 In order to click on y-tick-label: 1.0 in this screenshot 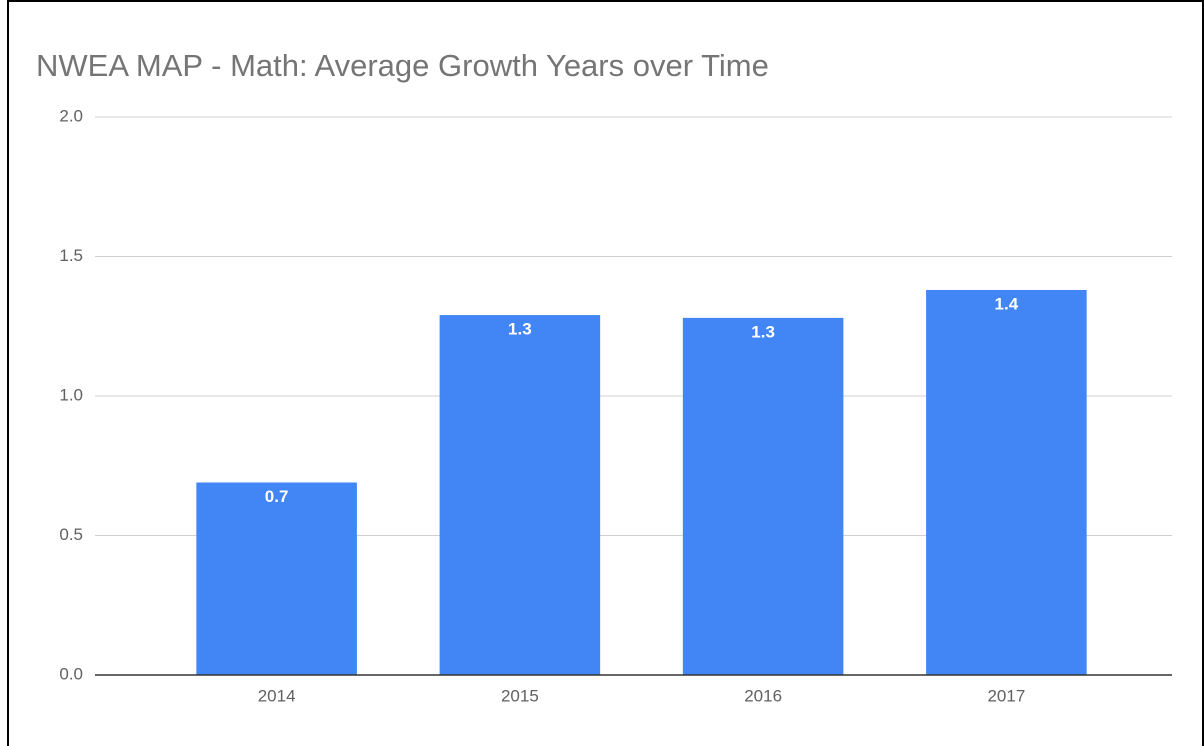, I will do `click(71, 394)`.